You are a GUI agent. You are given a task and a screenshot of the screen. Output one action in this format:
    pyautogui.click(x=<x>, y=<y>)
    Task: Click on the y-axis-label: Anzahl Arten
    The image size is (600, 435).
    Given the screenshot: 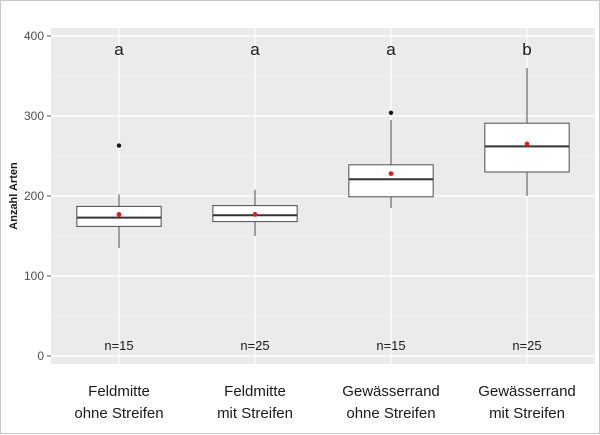 What is the action you would take?
    pyautogui.click(x=14, y=196)
    